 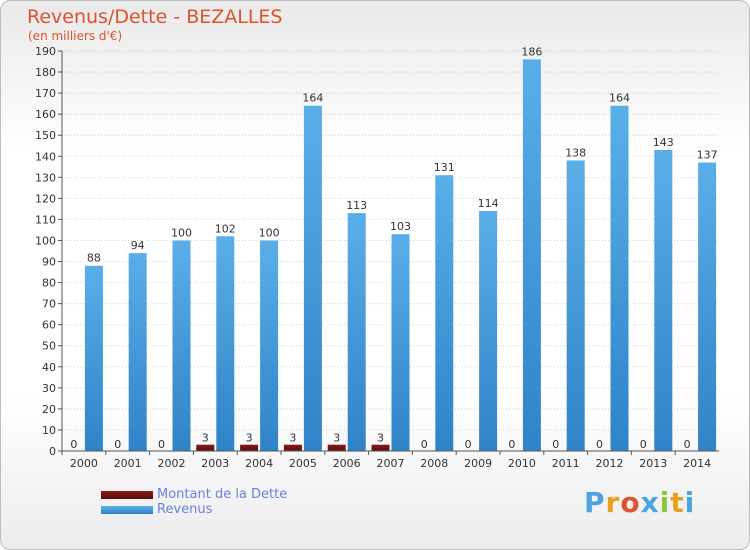 What do you see at coordinates (84, 463) in the screenshot?
I see `x-tick-label: 2000` at bounding box center [84, 463].